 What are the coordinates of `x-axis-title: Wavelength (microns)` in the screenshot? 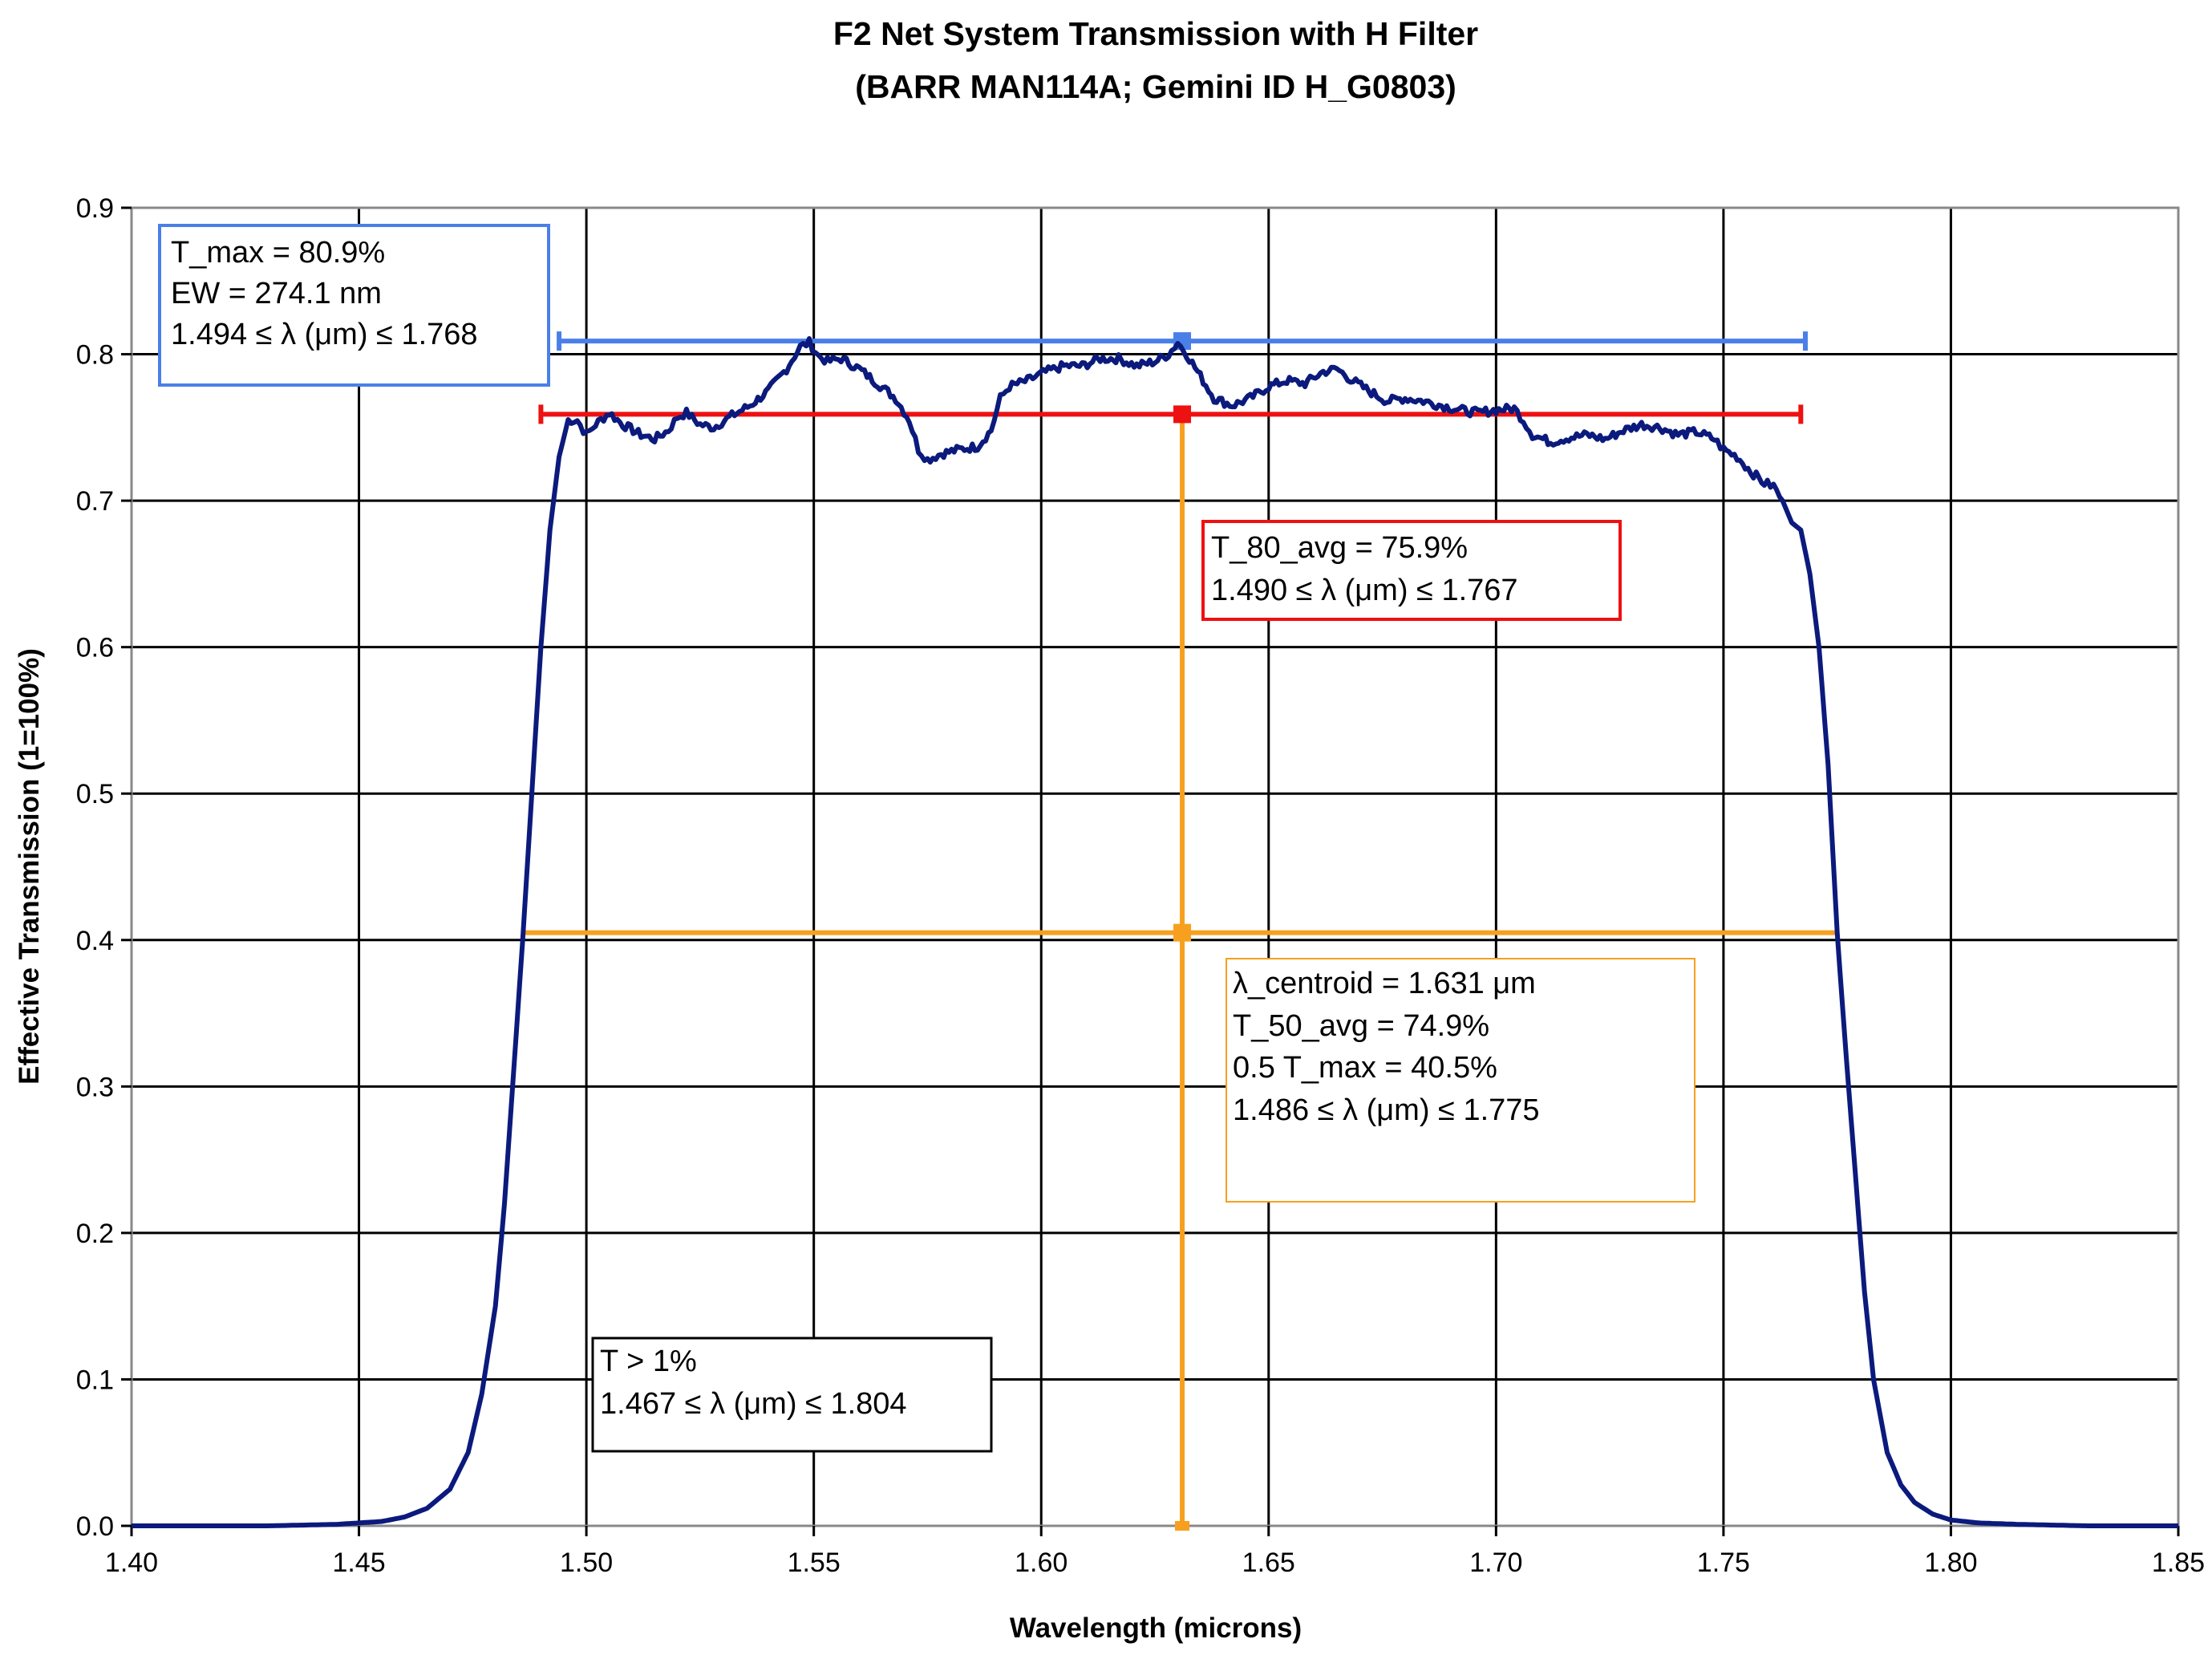 It's located at (1156, 1628).